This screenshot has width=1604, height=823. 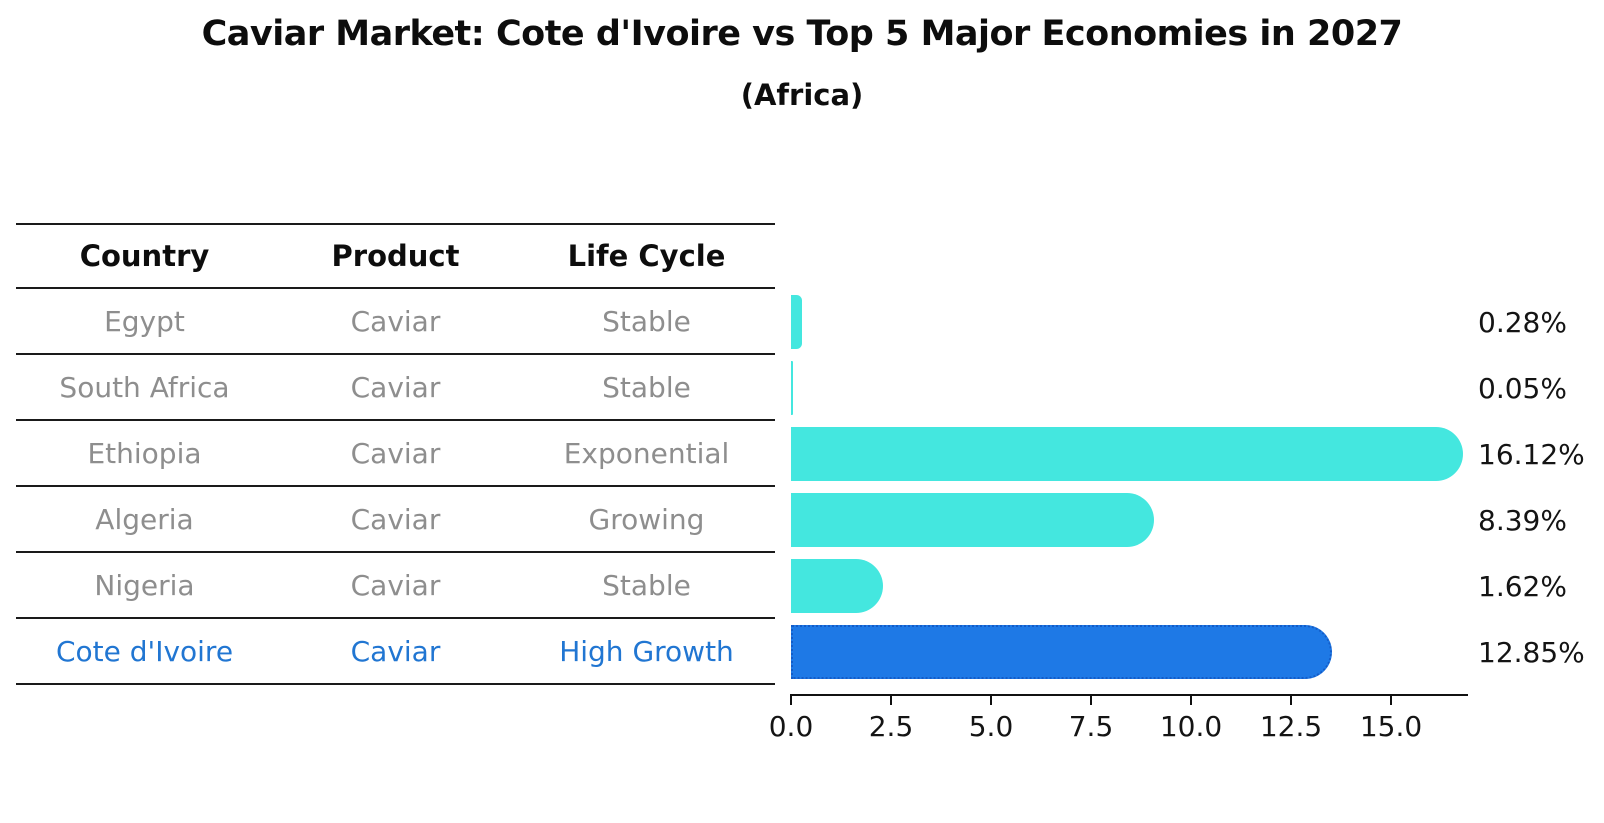 What do you see at coordinates (802, 95) in the screenshot?
I see `chart-subtitle: (Africa)` at bounding box center [802, 95].